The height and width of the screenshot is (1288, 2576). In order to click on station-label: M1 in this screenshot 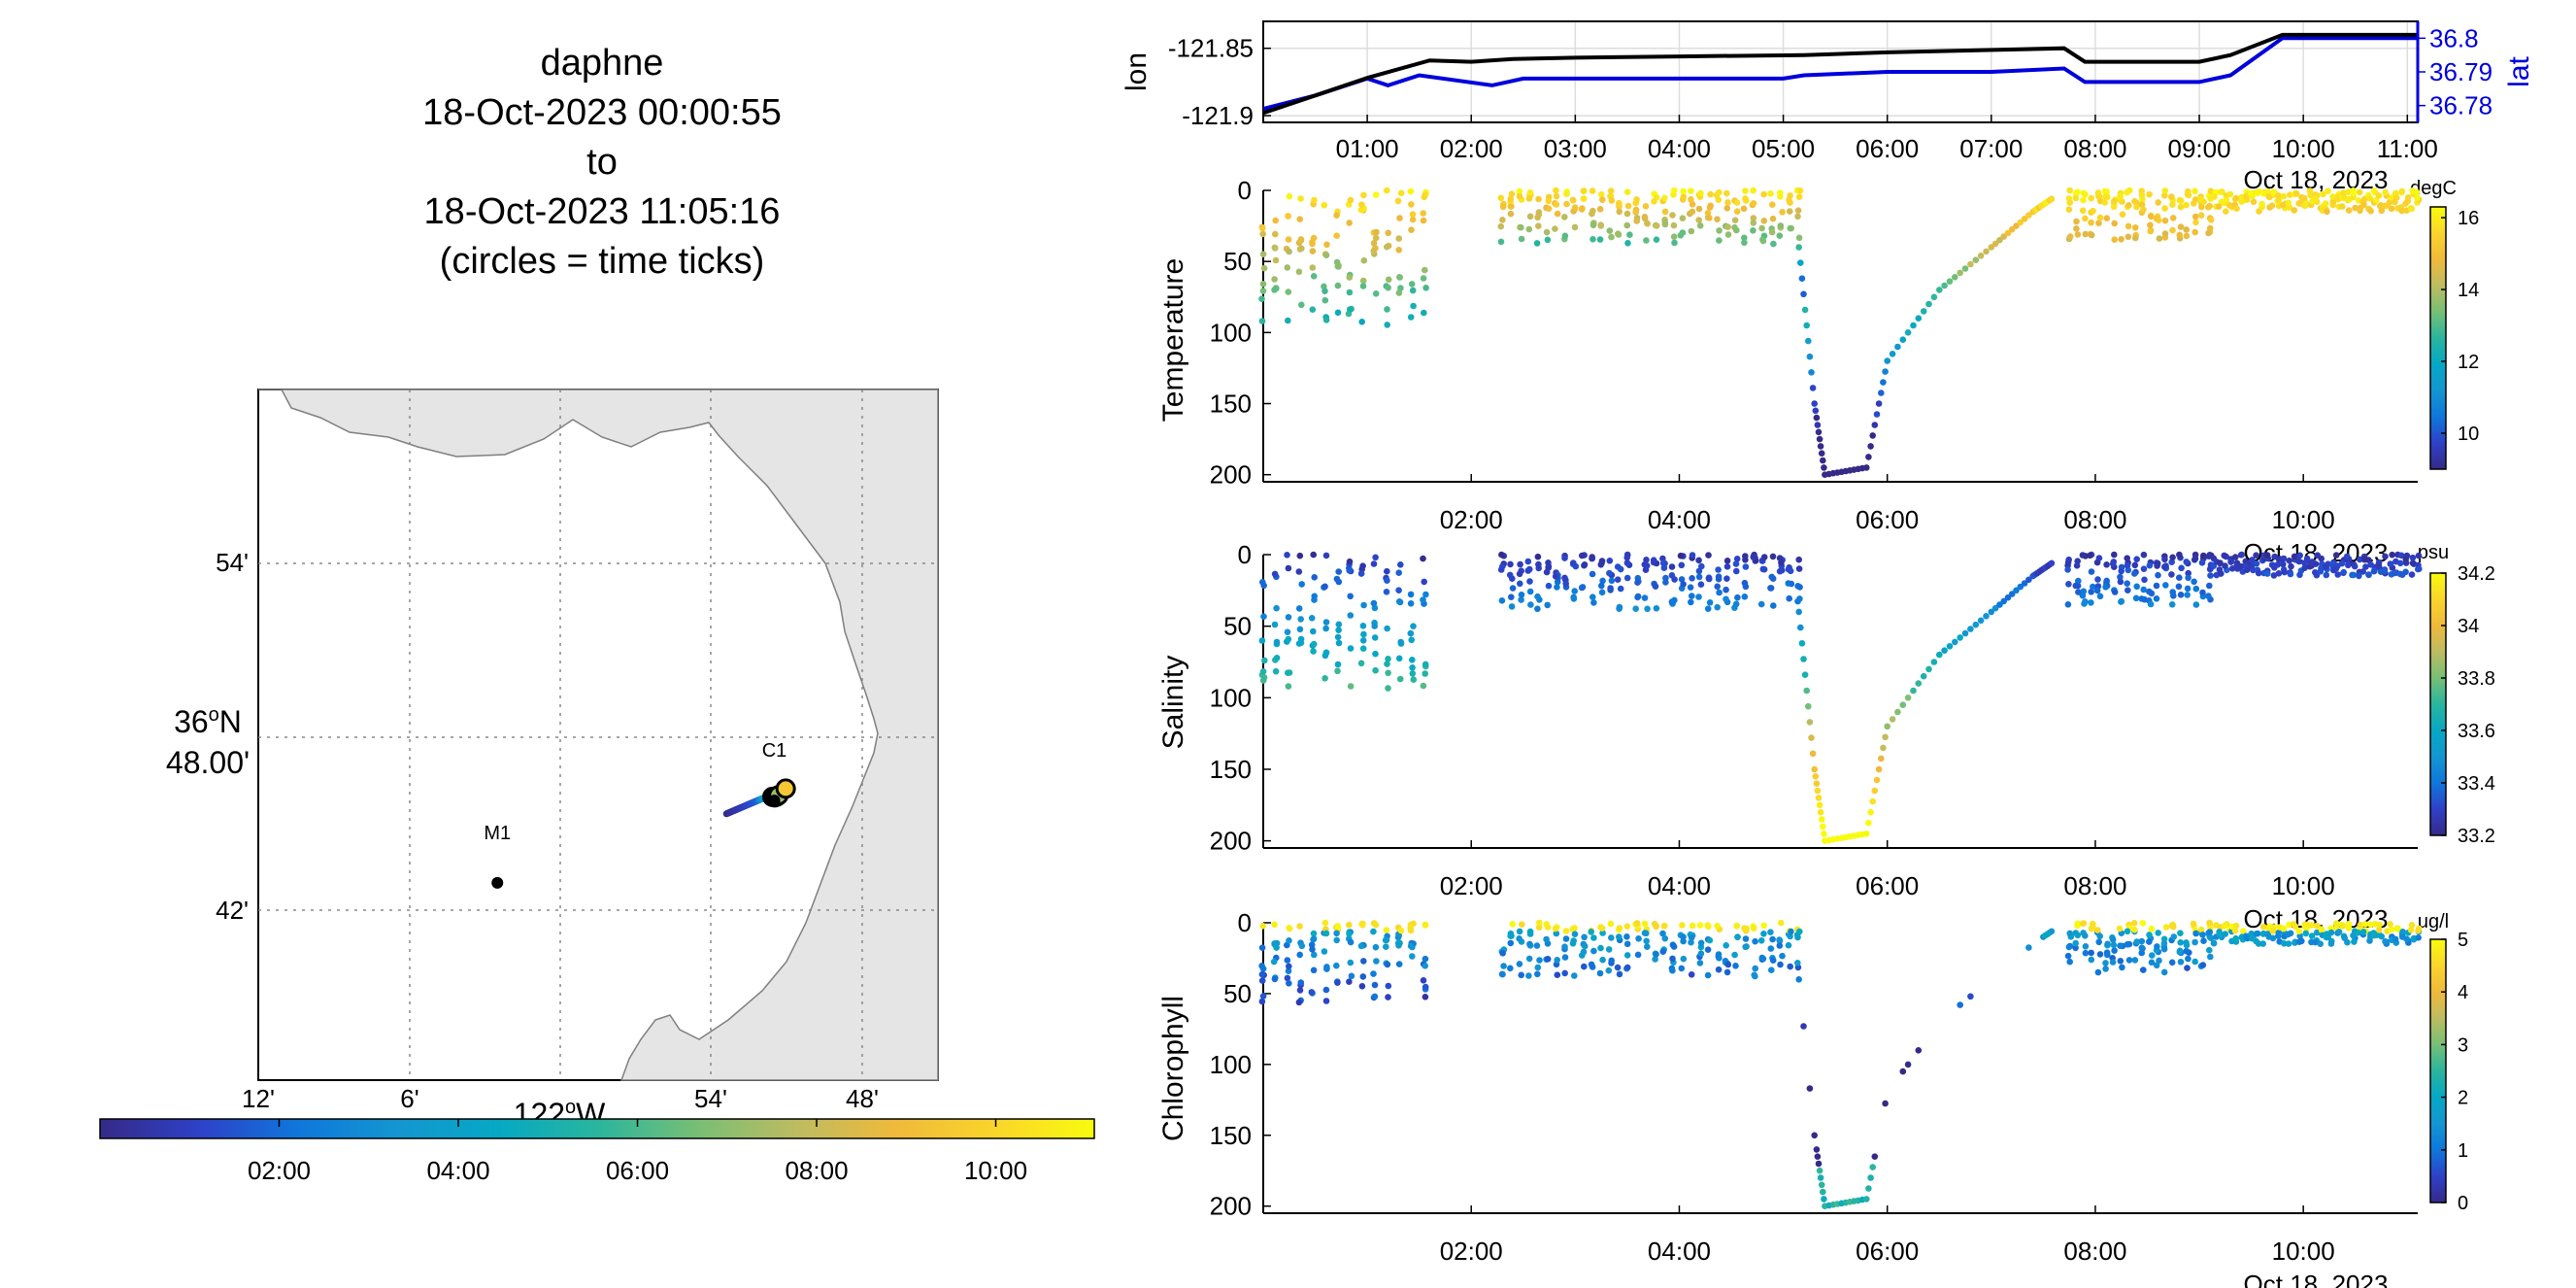, I will do `click(498, 833)`.